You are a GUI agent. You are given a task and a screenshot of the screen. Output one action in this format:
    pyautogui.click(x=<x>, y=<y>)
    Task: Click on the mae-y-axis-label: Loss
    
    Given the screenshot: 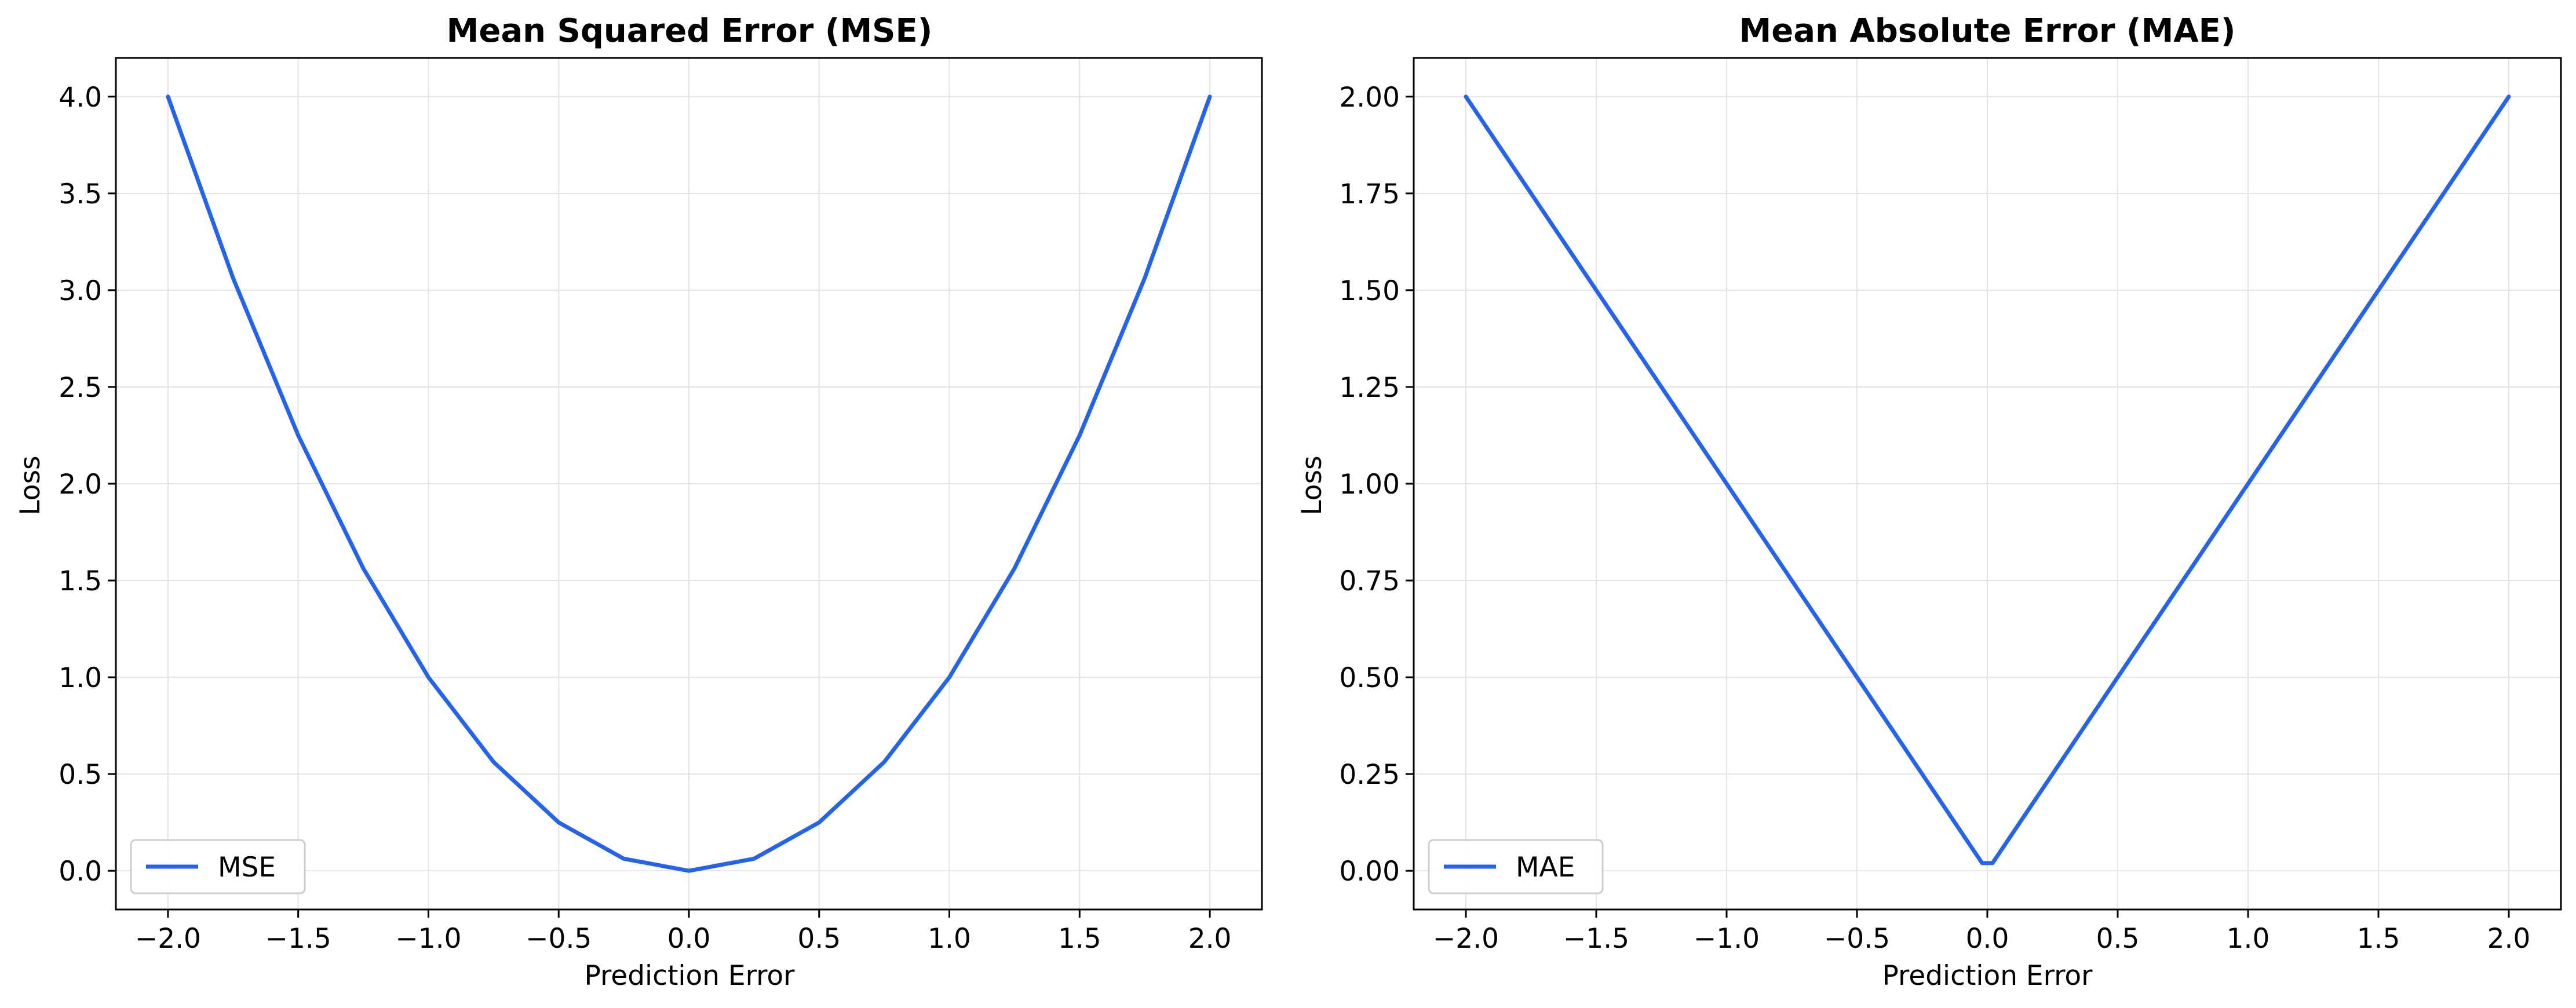 What is the action you would take?
    pyautogui.click(x=1312, y=485)
    